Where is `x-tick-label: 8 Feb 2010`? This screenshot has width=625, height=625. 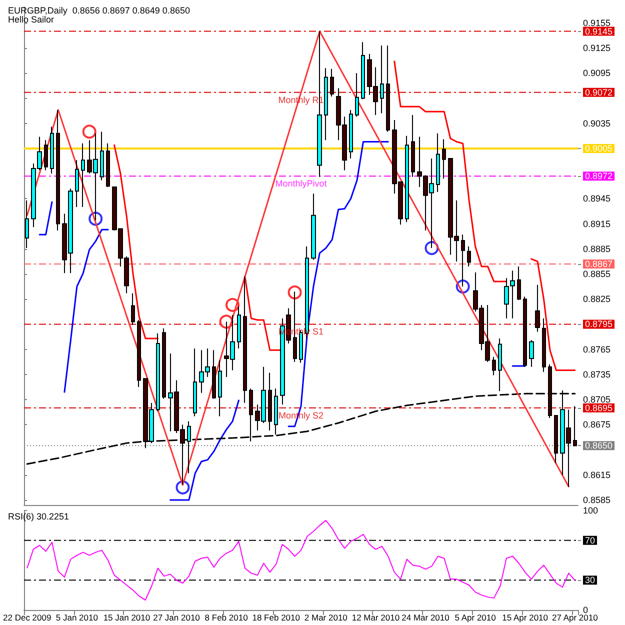
x-tick-label: 8 Feb 2010 is located at coordinates (226, 617).